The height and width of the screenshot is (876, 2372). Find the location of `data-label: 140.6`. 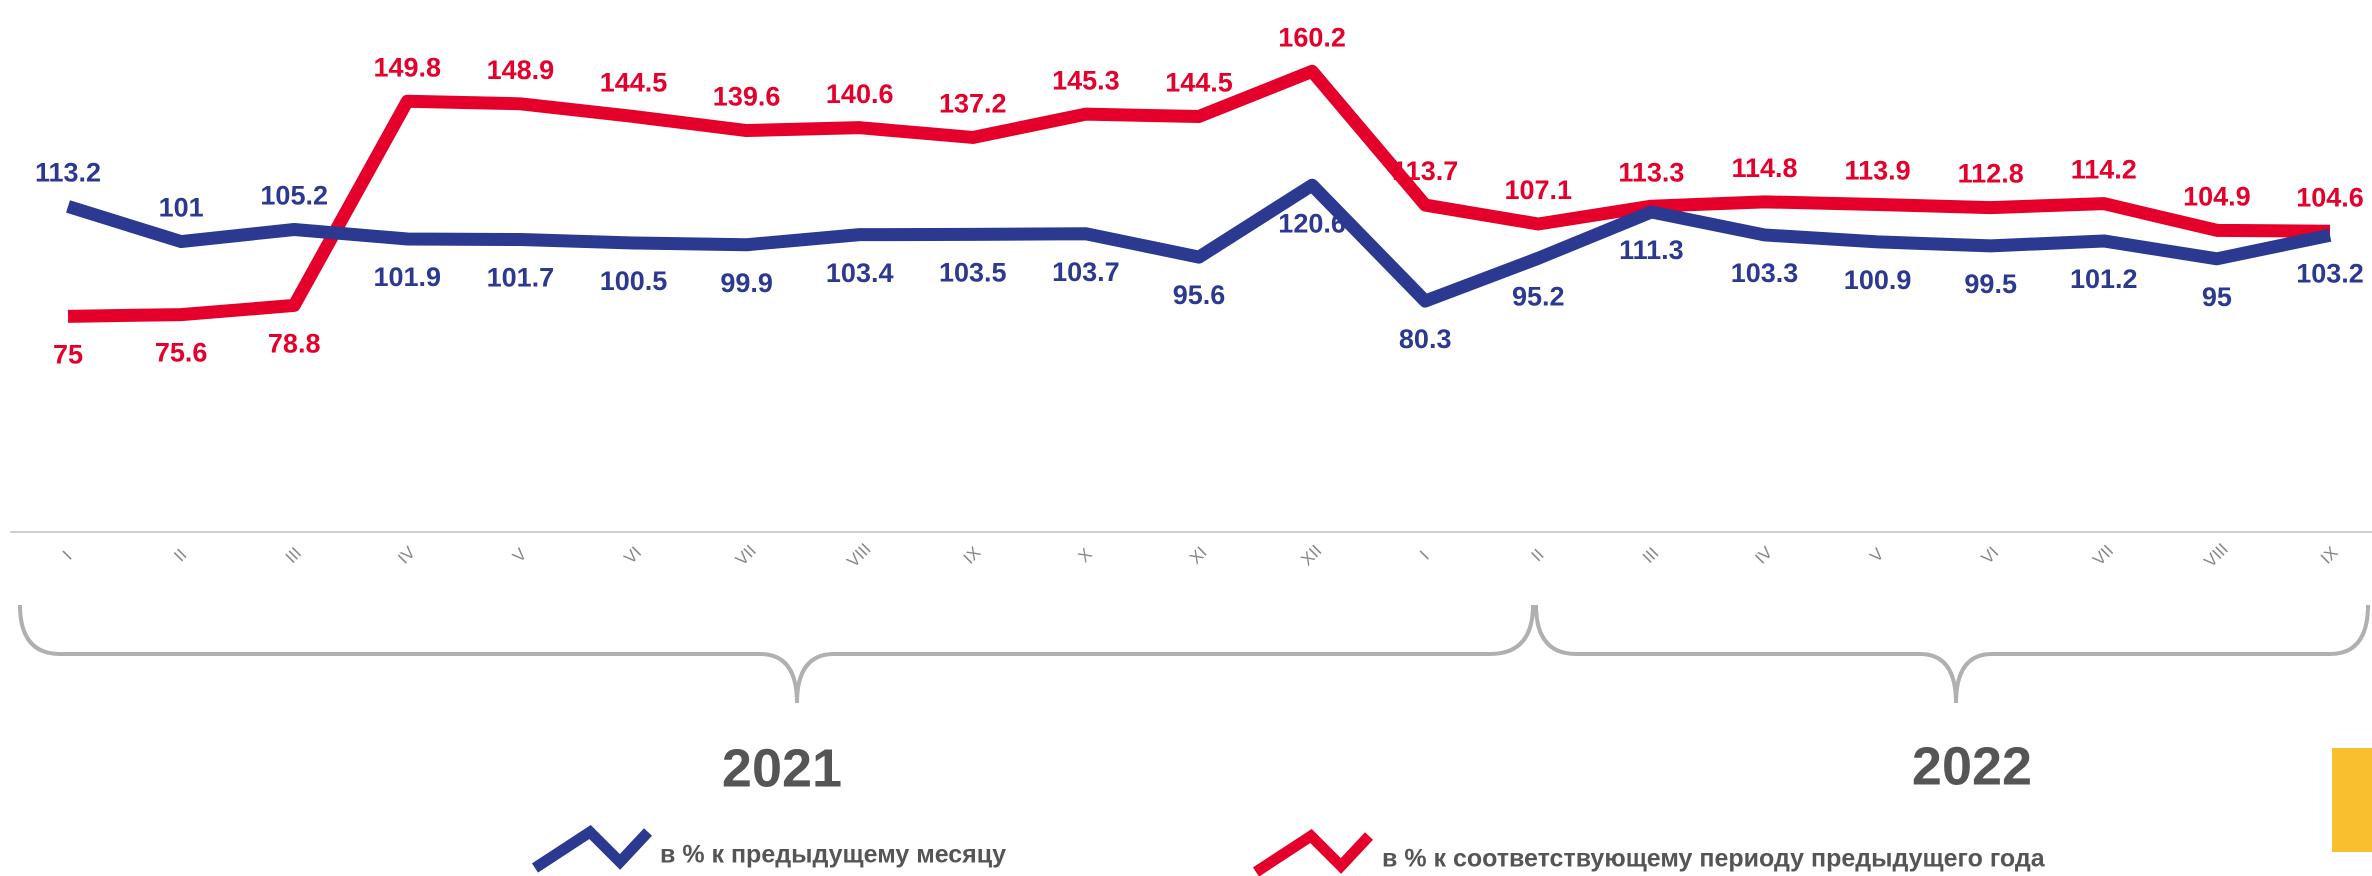

data-label: 140.6 is located at coordinates (860, 94).